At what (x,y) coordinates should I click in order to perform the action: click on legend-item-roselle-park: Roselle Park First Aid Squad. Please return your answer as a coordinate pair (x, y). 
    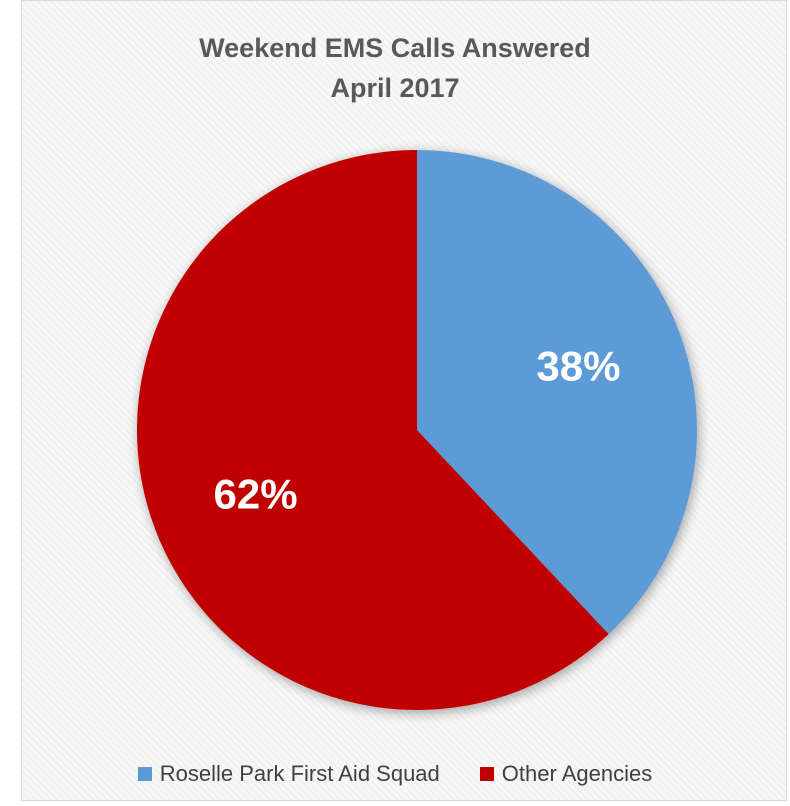
    Looking at the image, I should click on (288, 774).